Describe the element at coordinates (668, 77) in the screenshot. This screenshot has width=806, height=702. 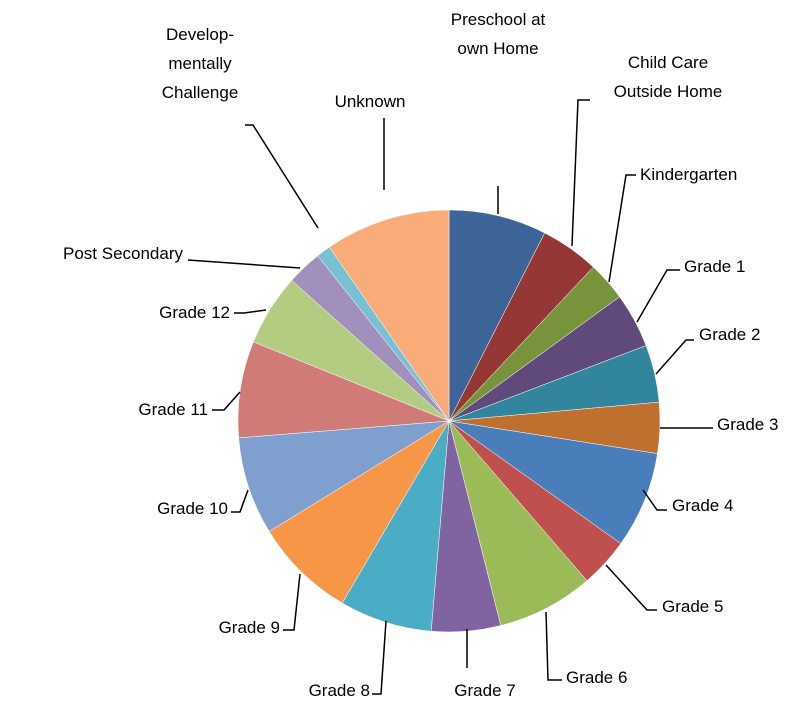
I see `slice-label: Child Care Outside Home` at that location.